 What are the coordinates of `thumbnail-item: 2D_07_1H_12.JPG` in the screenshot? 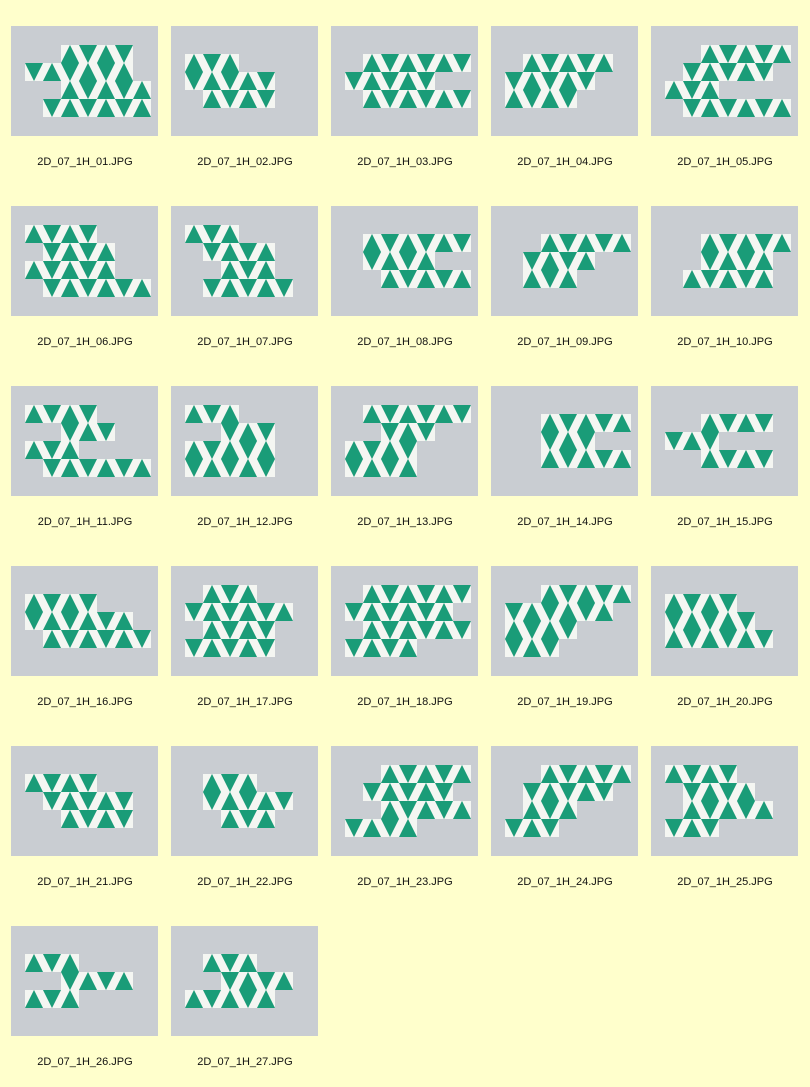 It's located at (240, 450).